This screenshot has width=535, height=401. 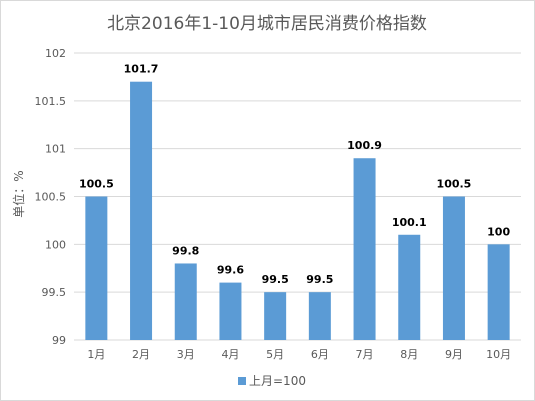 I want to click on legend-label: 上月=100, so click(x=277, y=381).